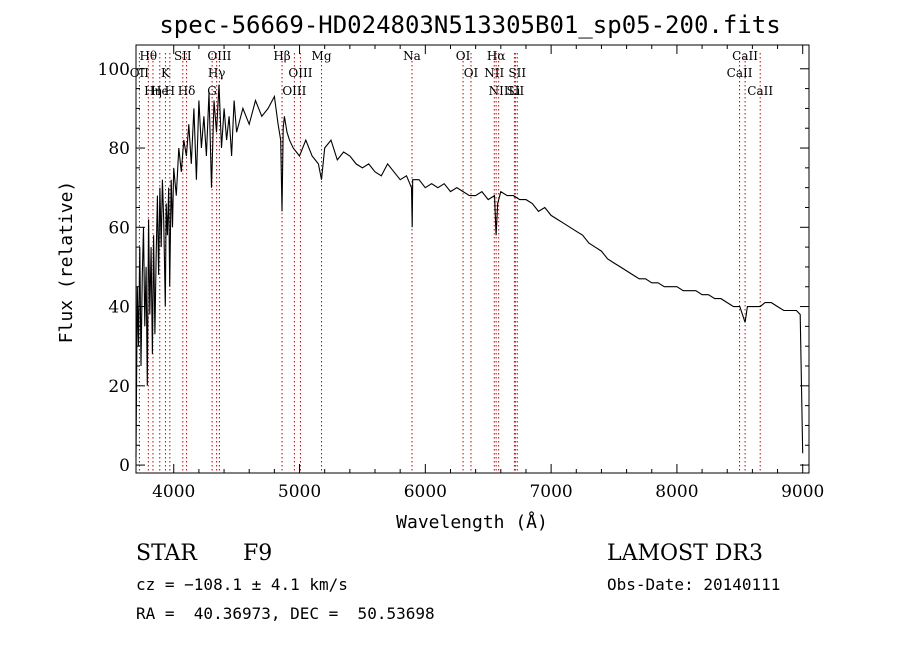 This screenshot has height=649, width=900. I want to click on line-label-13: OIII, so click(294, 91).